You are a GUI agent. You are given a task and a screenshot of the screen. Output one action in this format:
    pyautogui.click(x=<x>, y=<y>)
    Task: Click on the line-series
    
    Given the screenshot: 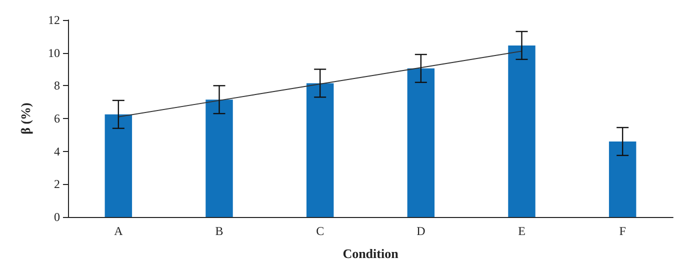 What is the action you would take?
    pyautogui.click(x=320, y=84)
    